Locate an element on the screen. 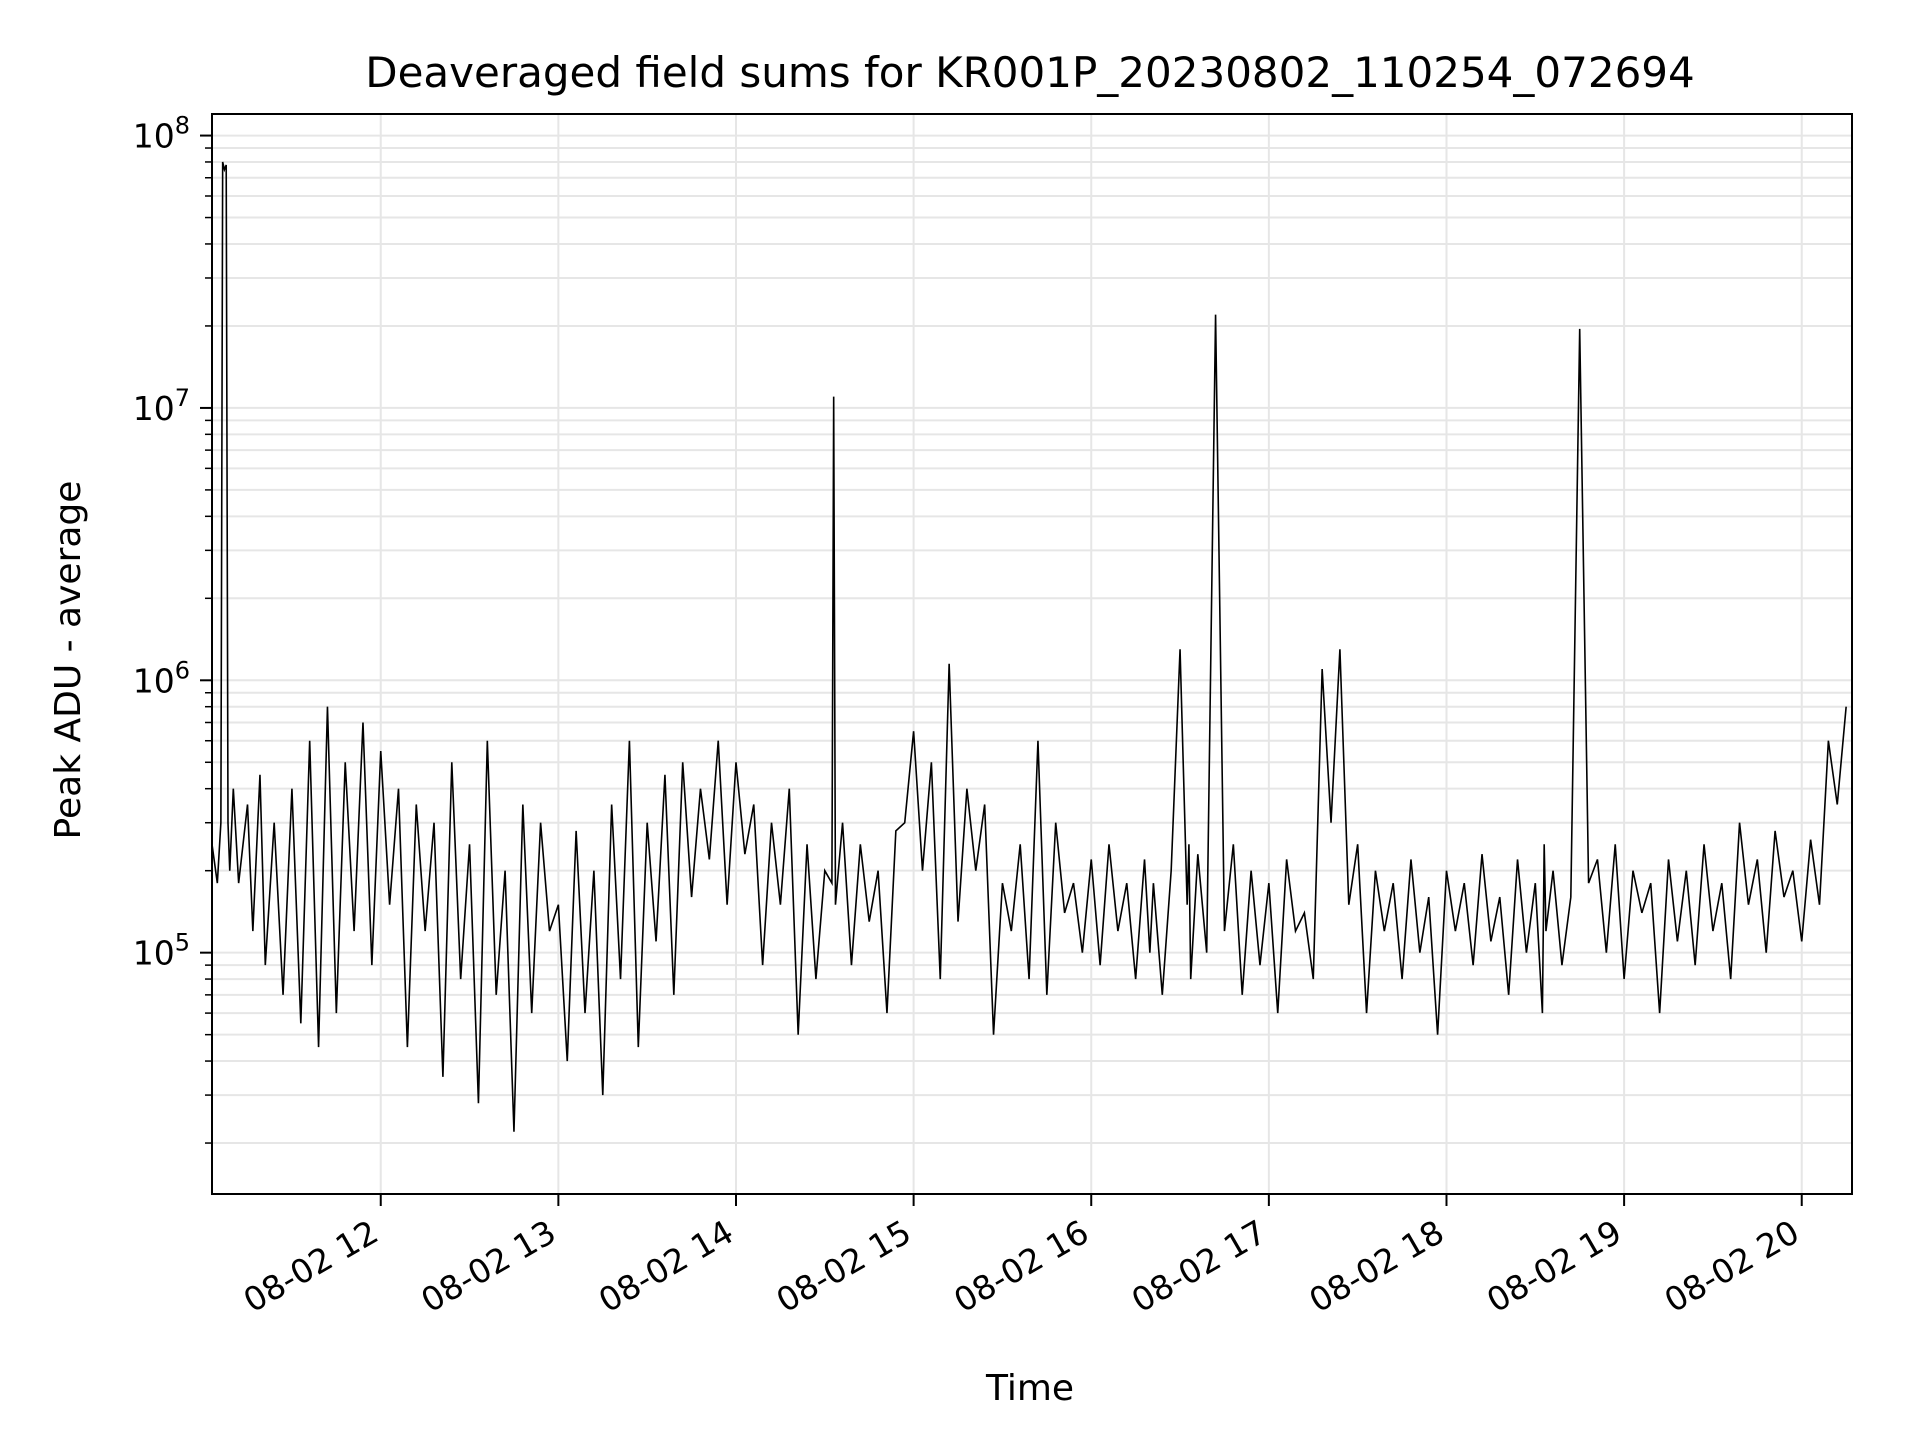 The height and width of the screenshot is (1440, 1920). x-tick-label: 08-02 16 is located at coordinates (1021, 1266).